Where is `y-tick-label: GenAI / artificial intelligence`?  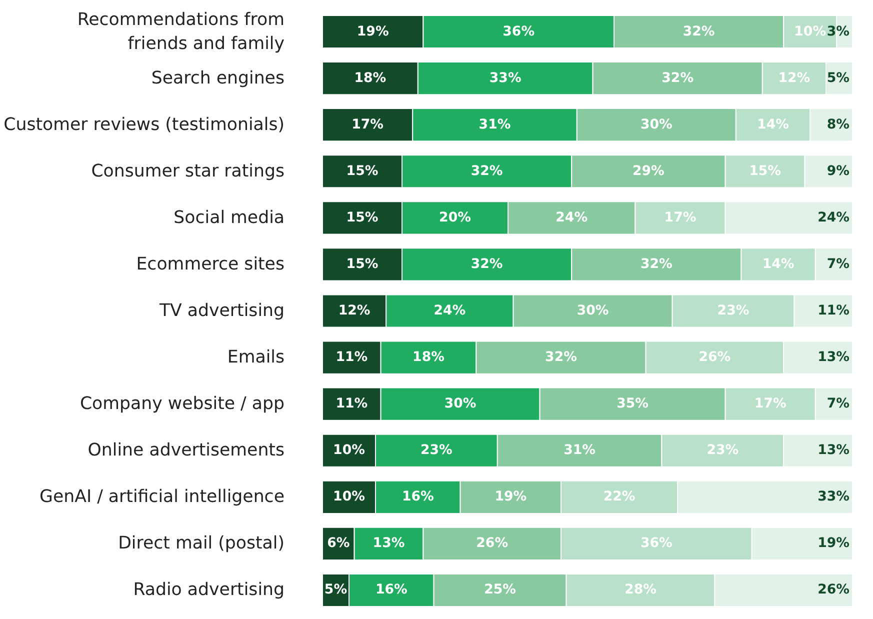 y-tick-label: GenAI / artificial intelligence is located at coordinates (162, 497).